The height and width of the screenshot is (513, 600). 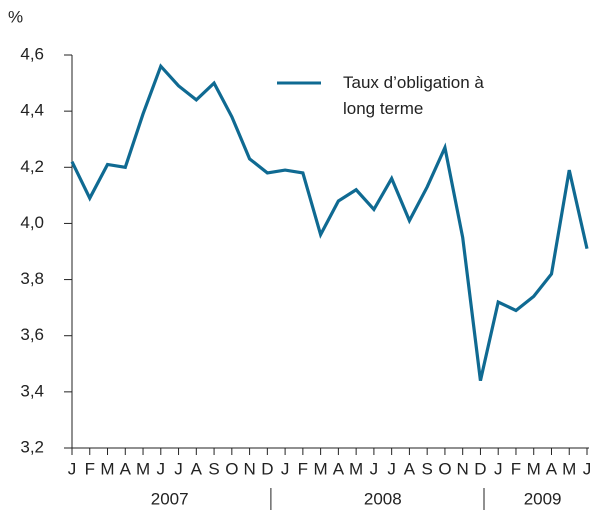 I want to click on y-tick-label: 3,8, so click(x=32, y=278).